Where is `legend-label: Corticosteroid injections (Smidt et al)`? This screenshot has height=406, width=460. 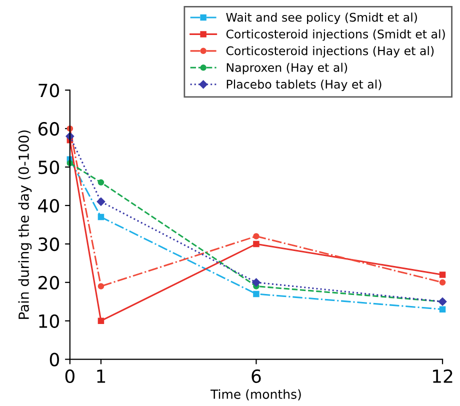 legend-label: Corticosteroid injections (Smidt et al) is located at coordinates (335, 35).